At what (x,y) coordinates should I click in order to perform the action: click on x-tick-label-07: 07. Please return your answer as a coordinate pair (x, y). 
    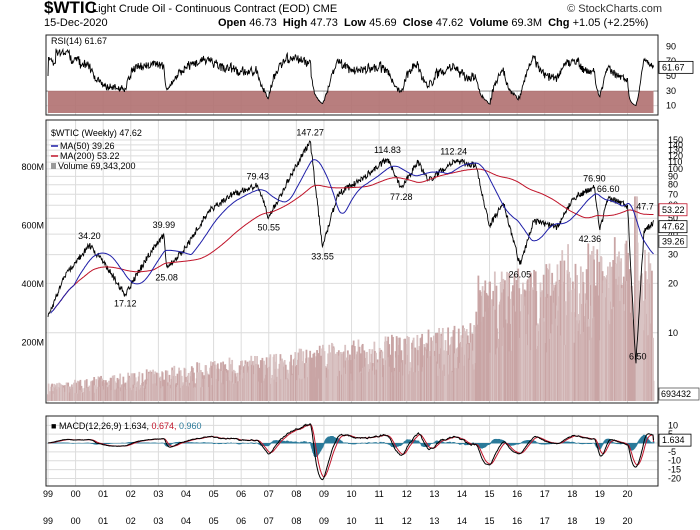
    Looking at the image, I should click on (269, 494).